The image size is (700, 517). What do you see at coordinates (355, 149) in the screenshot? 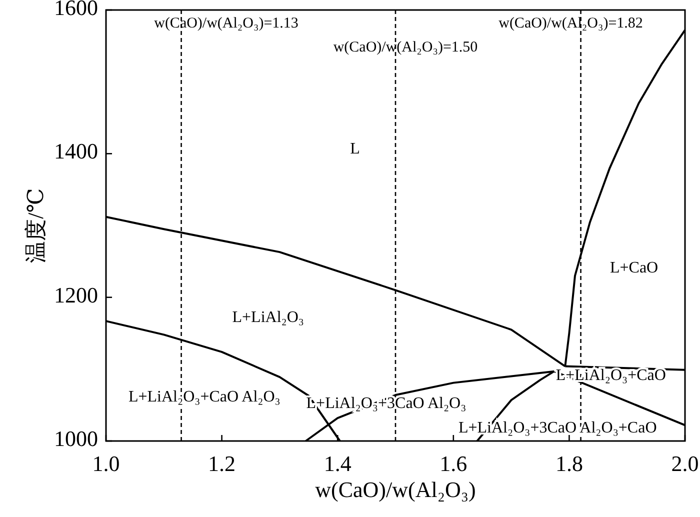
I see `annotation: L` at bounding box center [355, 149].